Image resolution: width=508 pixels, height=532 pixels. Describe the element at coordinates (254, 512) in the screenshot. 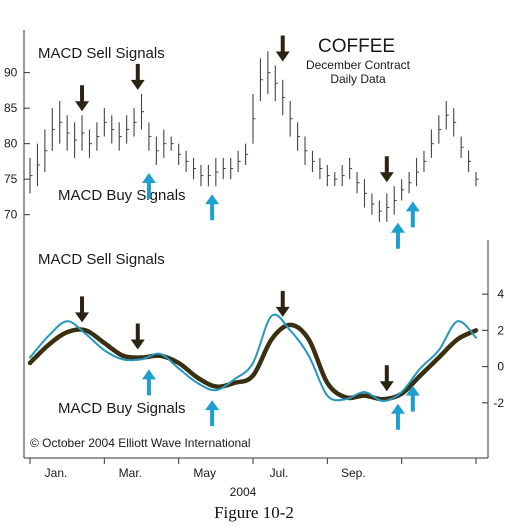

I see `figure-caption: Figure 10-2` at that location.